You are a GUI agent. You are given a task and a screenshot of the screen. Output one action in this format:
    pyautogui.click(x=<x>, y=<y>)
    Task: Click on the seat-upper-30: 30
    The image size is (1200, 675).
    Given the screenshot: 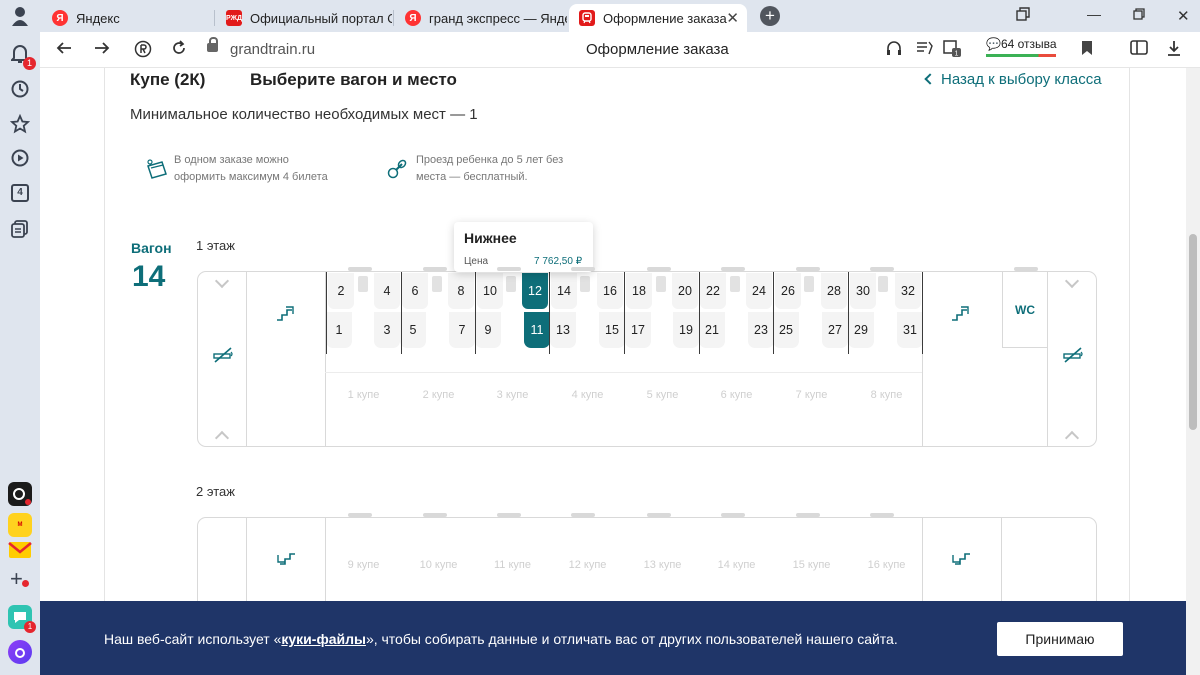 What is the action you would take?
    pyautogui.click(x=863, y=291)
    